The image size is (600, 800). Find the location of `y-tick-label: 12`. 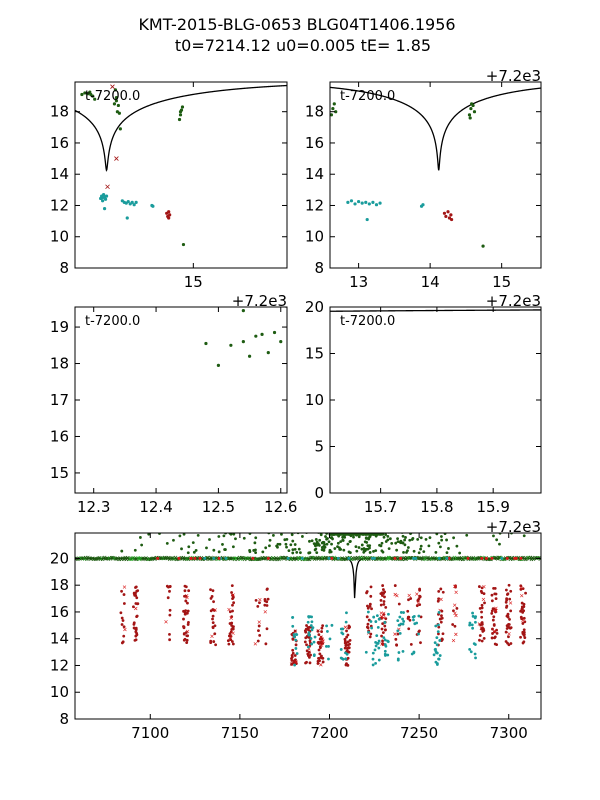

y-tick-label: 12 is located at coordinates (59, 205).